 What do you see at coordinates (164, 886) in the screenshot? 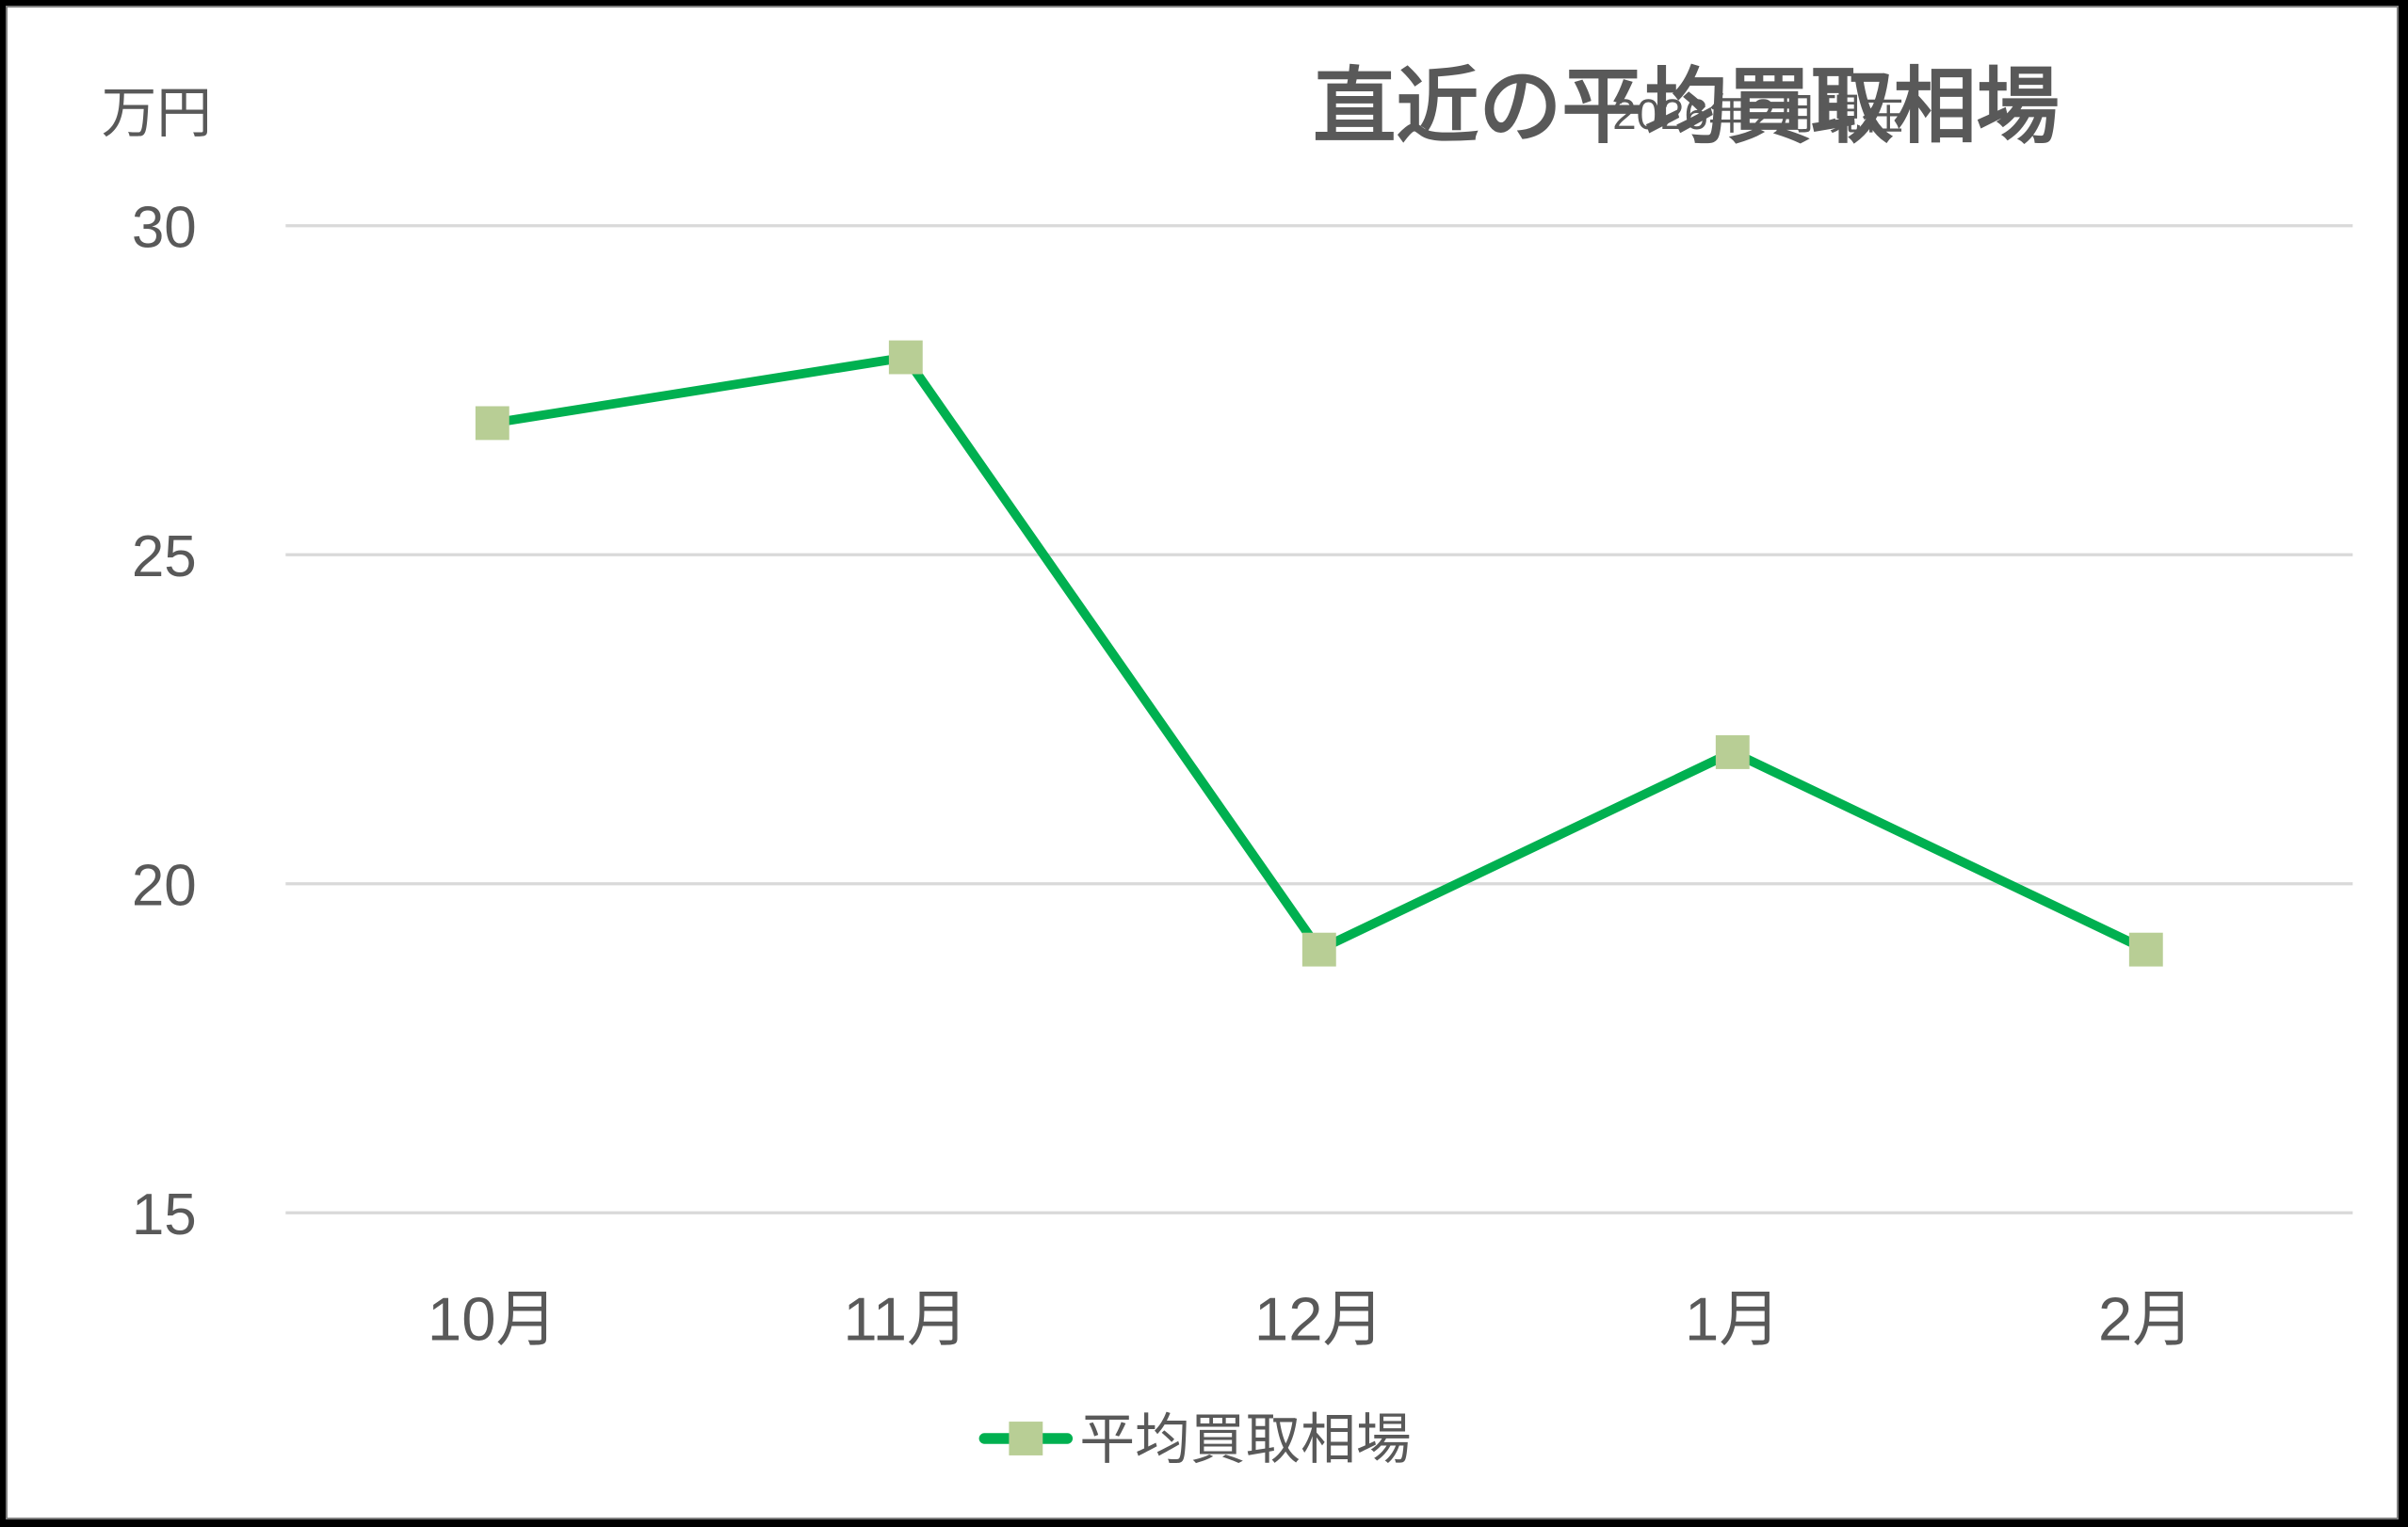
I see `y-tick-label: 20` at bounding box center [164, 886].